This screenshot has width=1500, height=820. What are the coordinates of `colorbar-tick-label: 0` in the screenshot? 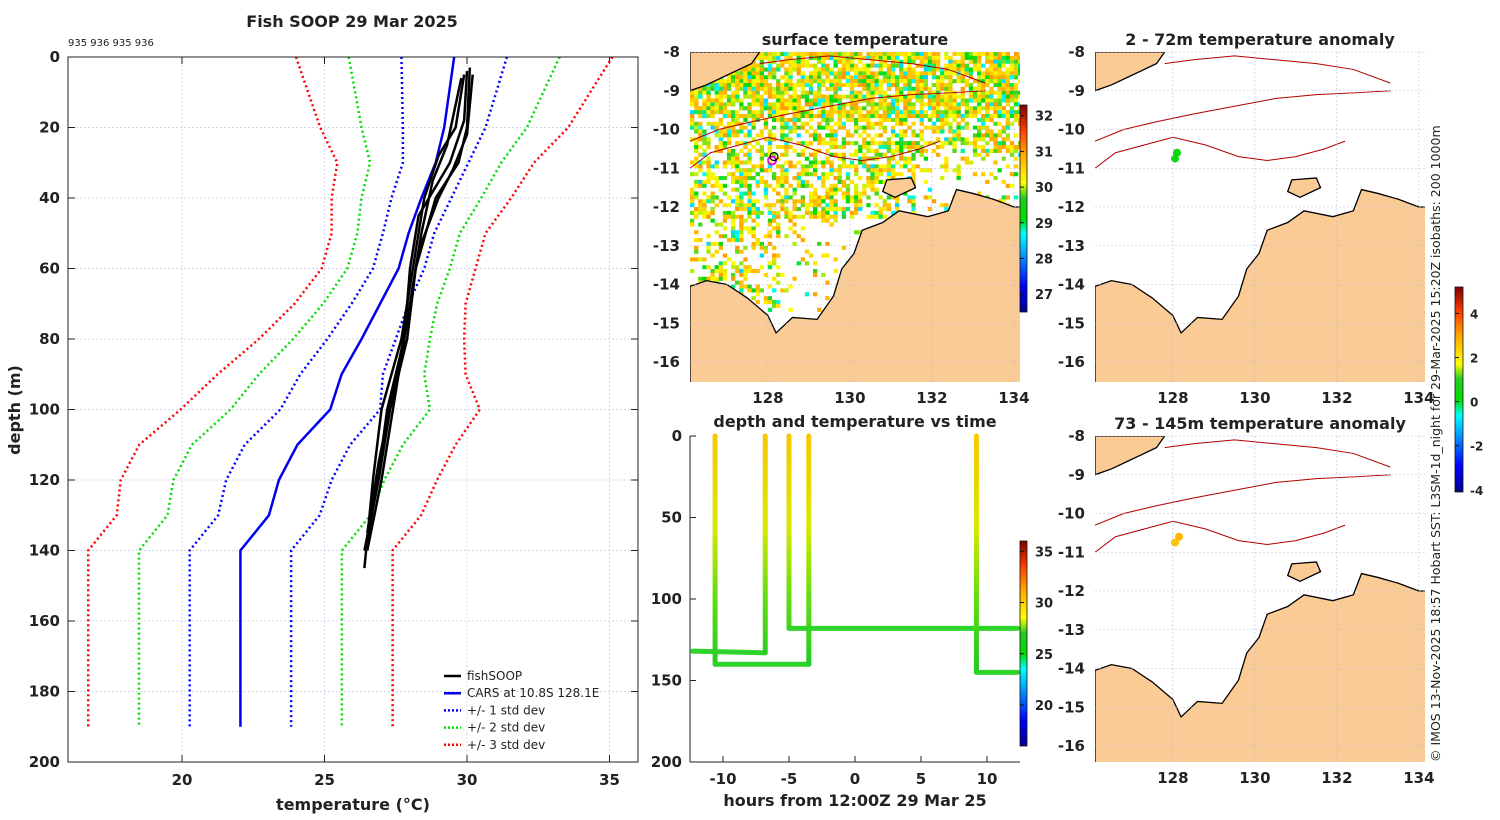 It's located at (1474, 403).